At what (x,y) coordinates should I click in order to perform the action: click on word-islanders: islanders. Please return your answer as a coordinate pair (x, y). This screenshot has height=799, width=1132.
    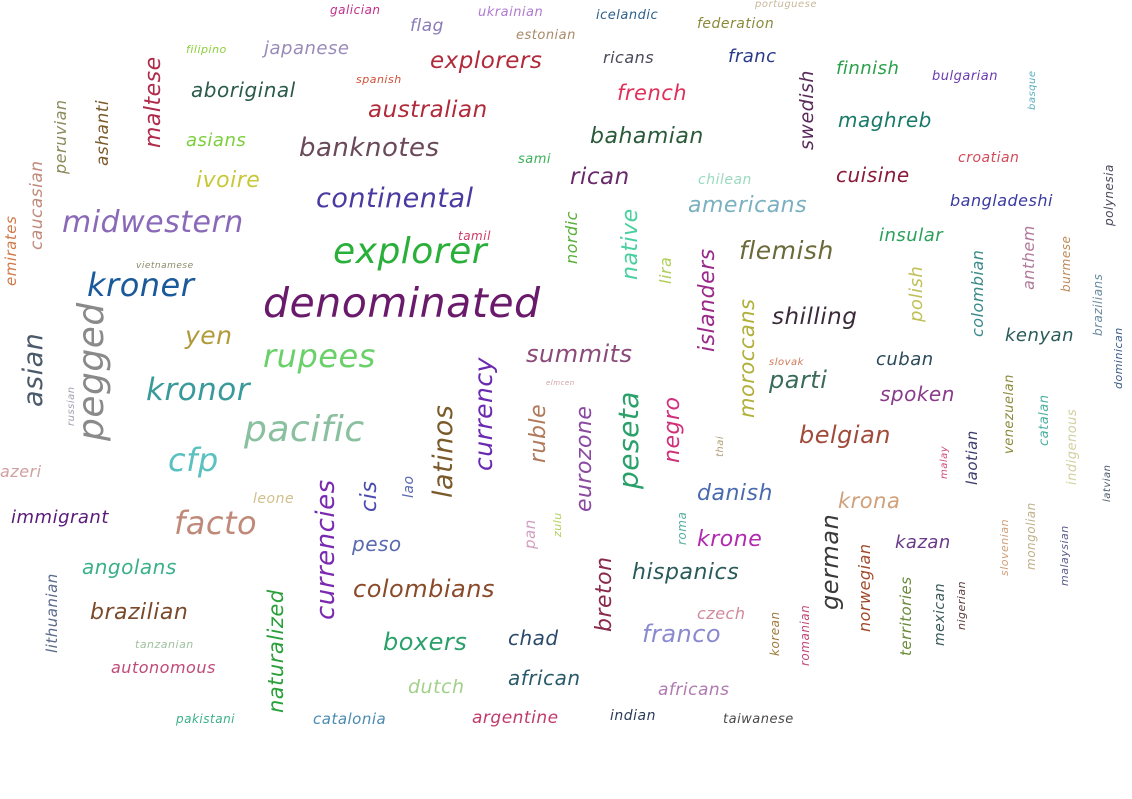
    Looking at the image, I should click on (707, 300).